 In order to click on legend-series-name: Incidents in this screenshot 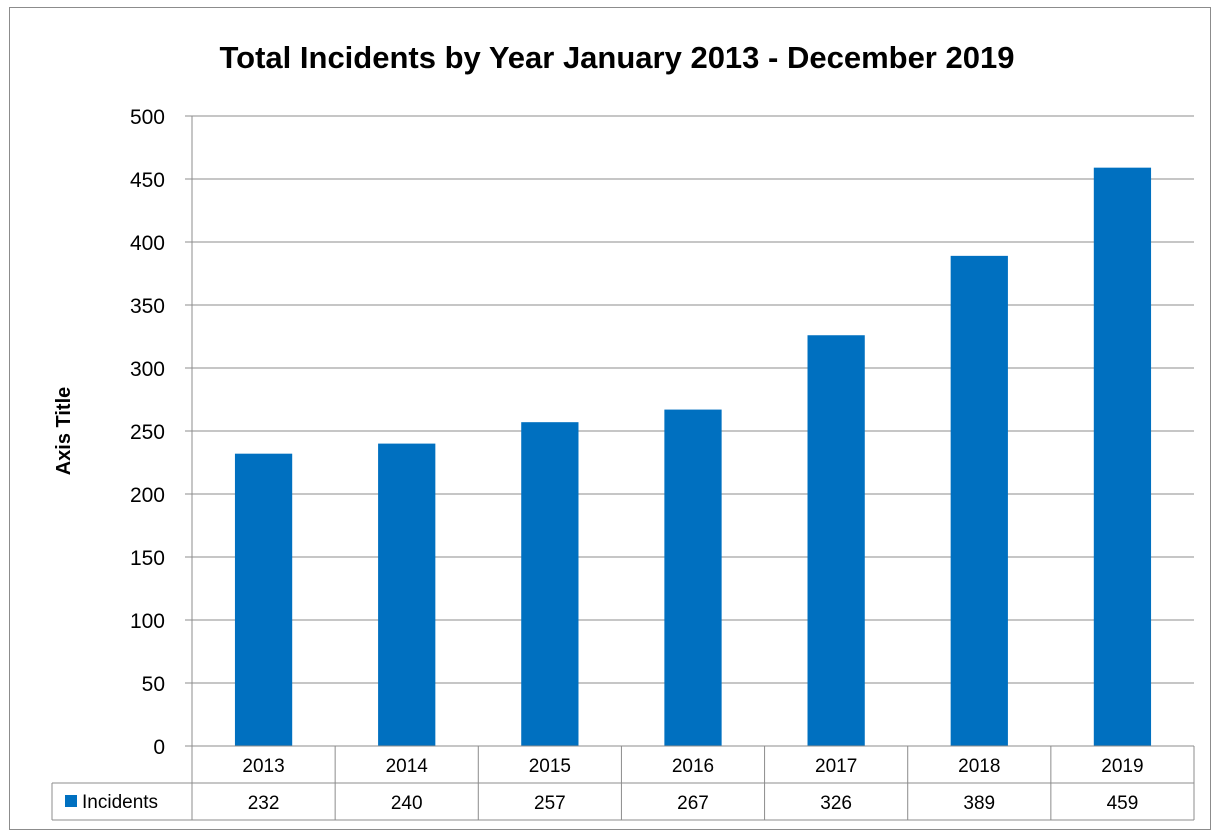, I will do `click(120, 802)`.